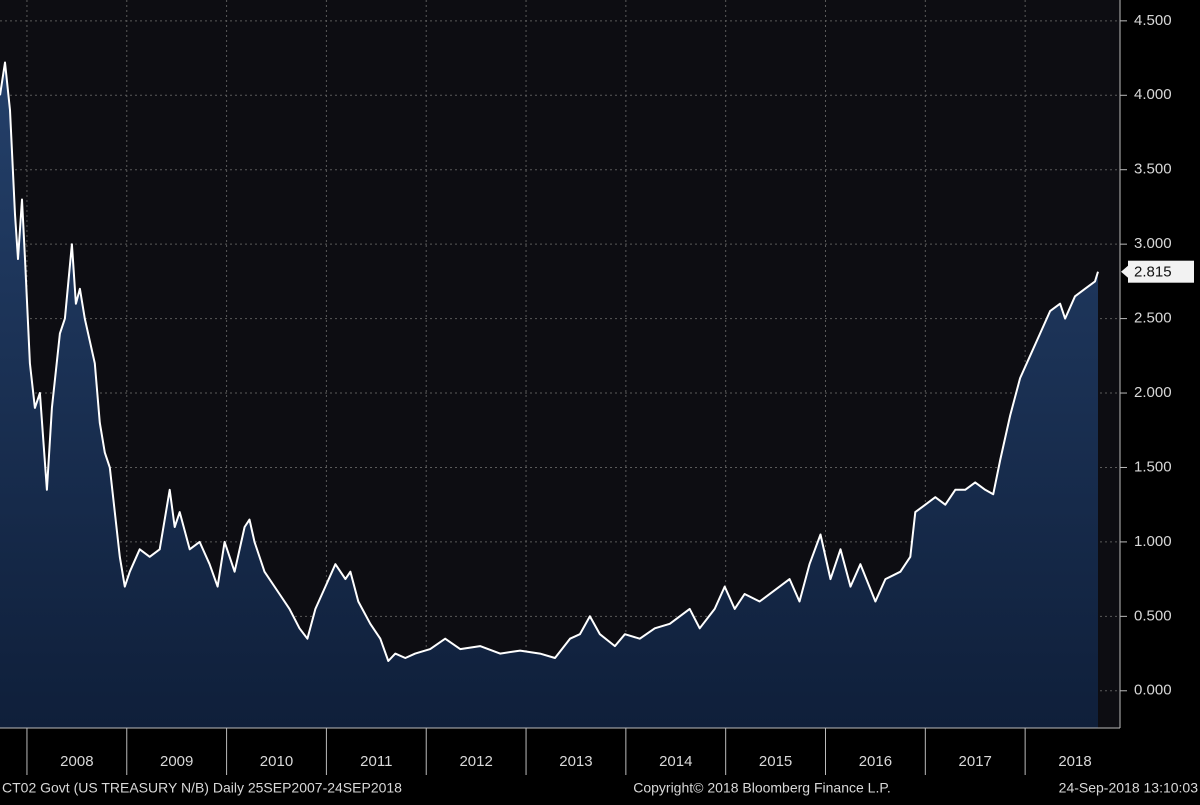 This screenshot has width=1200, height=805. I want to click on x-tick-label: 2011, so click(376, 761).